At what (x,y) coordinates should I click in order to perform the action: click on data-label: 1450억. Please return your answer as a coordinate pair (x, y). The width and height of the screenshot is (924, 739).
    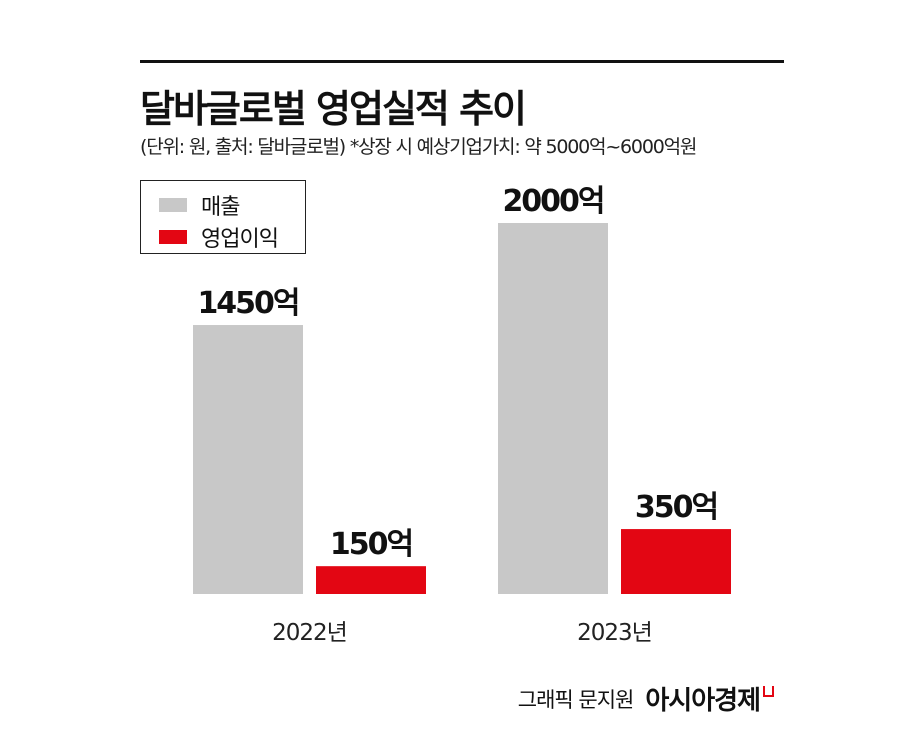
    Looking at the image, I should click on (247, 303).